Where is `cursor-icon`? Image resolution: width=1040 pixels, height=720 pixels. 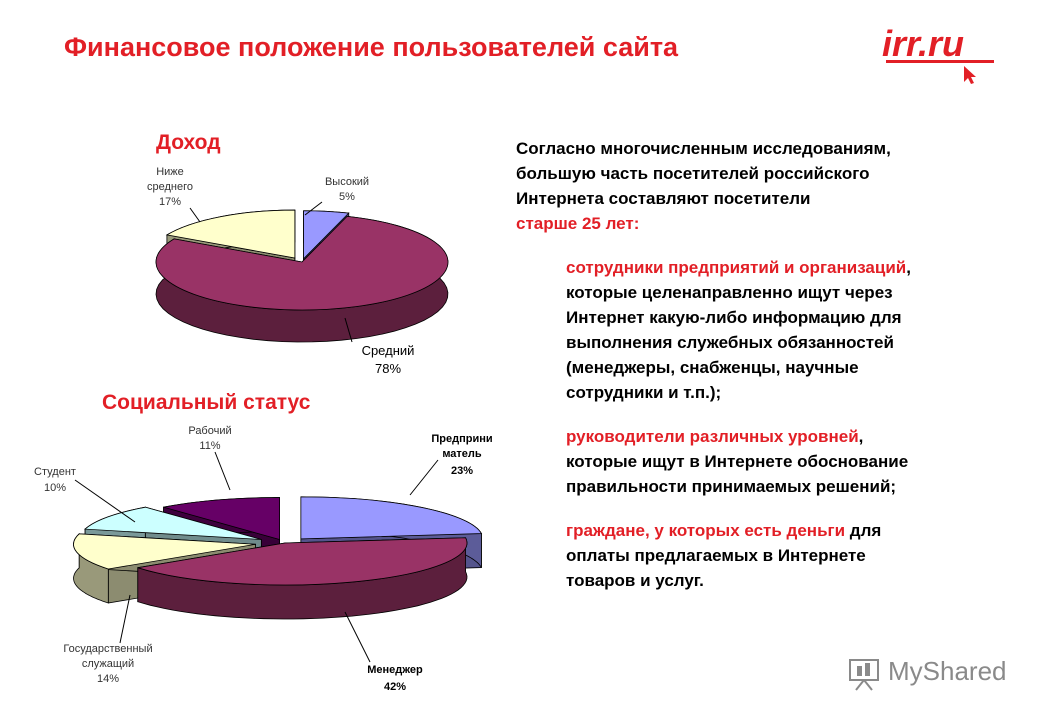 cursor-icon is located at coordinates (970, 75).